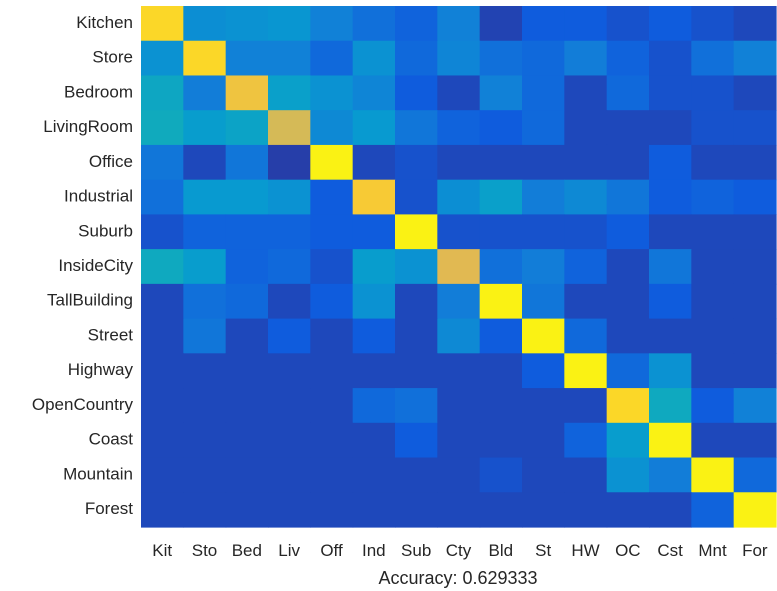 The width and height of the screenshot is (777, 591). What do you see at coordinates (416, 406) in the screenshot?
I see `heatmap-cell-OpenCountry-Sub` at bounding box center [416, 406].